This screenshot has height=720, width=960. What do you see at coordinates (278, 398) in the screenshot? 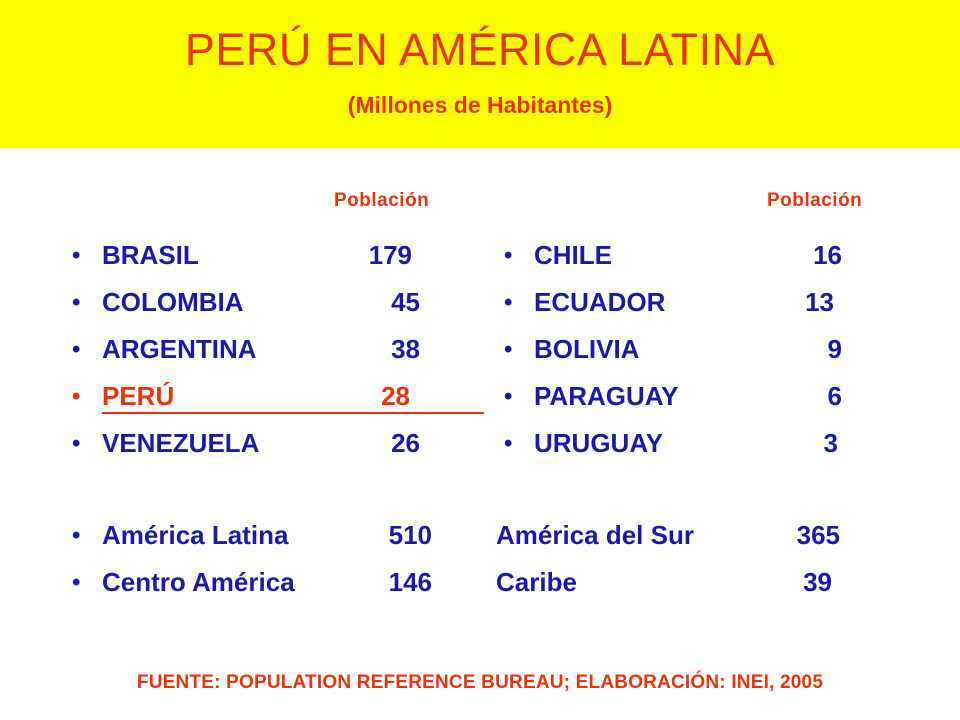
I see `country-row-peru: • PERÚ 28` at bounding box center [278, 398].